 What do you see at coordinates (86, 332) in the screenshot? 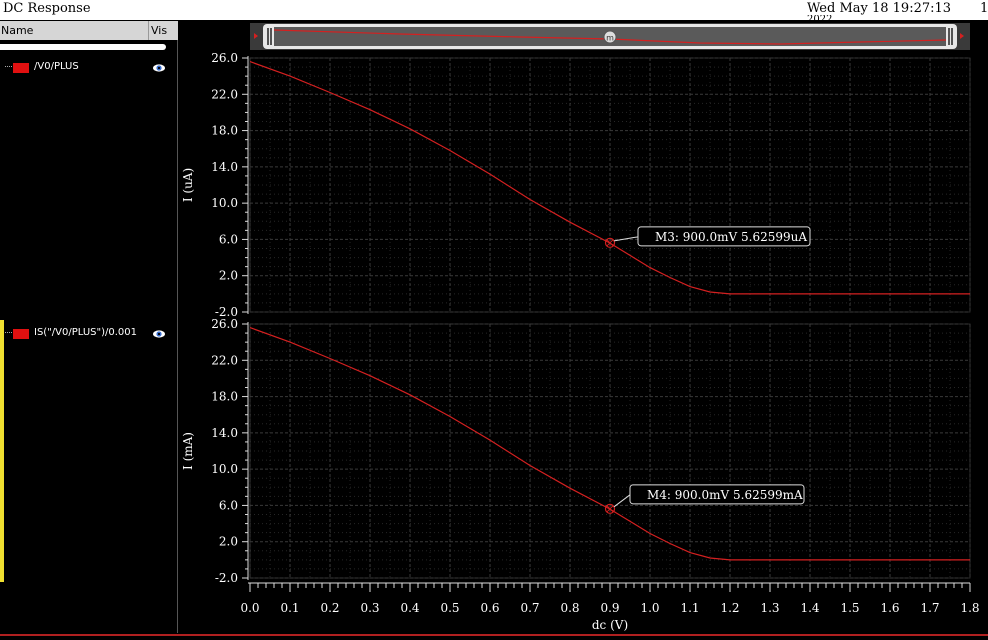
I see `trace-label: IS("/V0/PLUS")/0.001` at bounding box center [86, 332].